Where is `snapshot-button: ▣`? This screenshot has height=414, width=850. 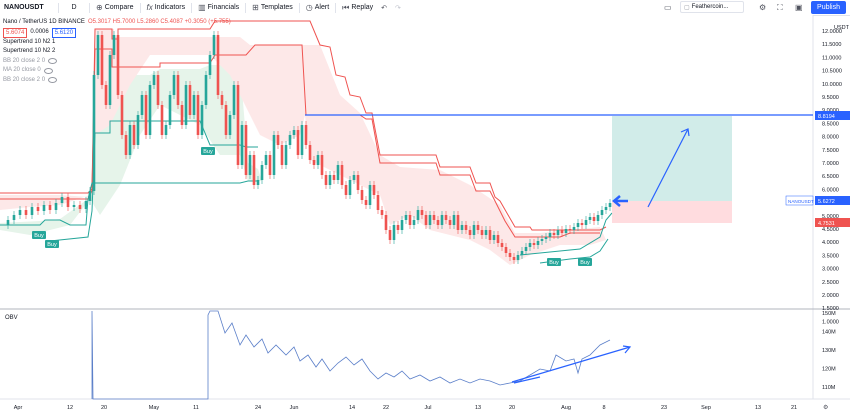 snapshot-button: ▣ is located at coordinates (799, 7).